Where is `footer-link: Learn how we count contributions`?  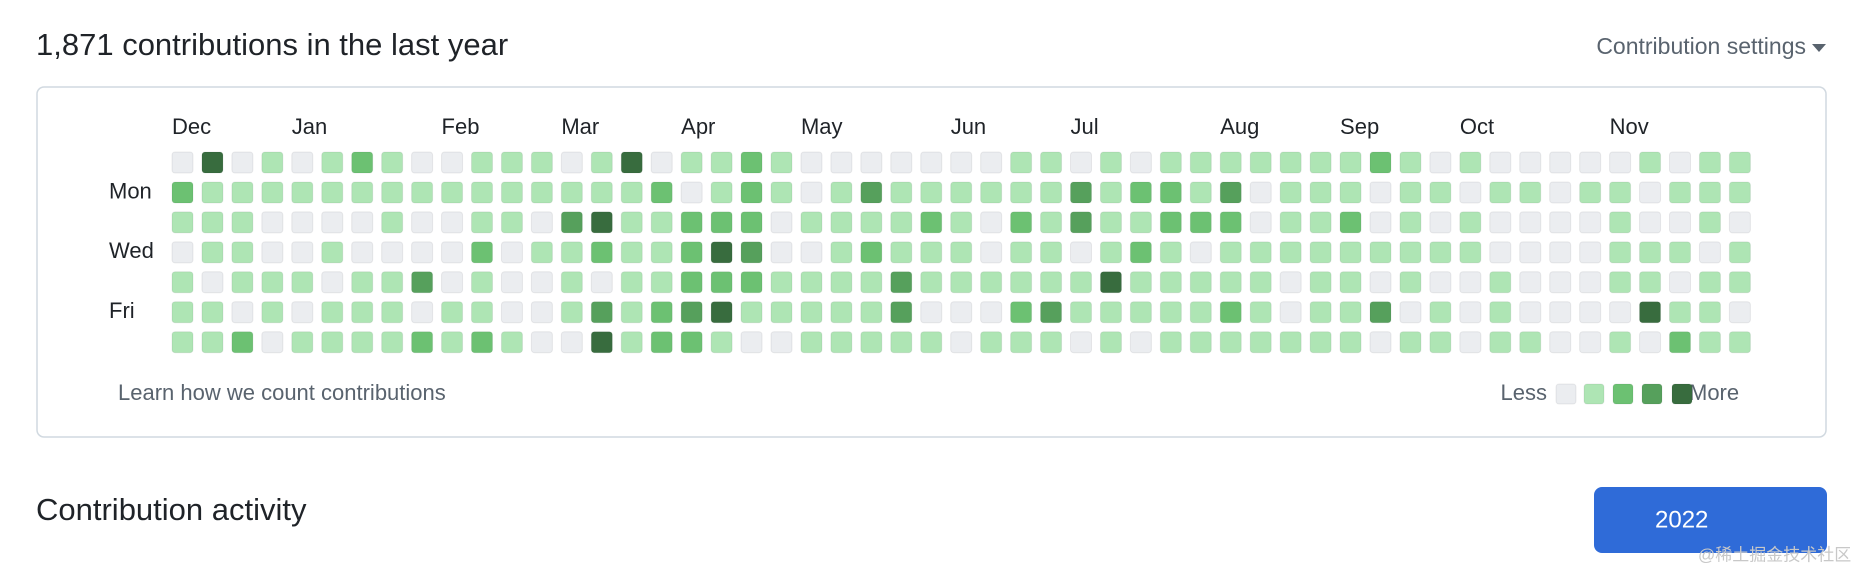
footer-link: Learn how we count contributions is located at coordinates (282, 392).